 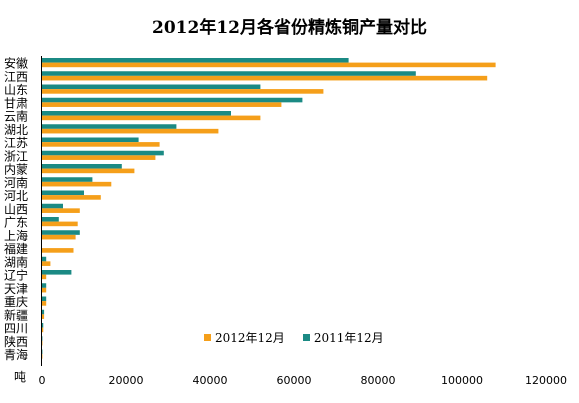 What do you see at coordinates (61, 232) in the screenshot?
I see `bar-上海-2011` at bounding box center [61, 232].